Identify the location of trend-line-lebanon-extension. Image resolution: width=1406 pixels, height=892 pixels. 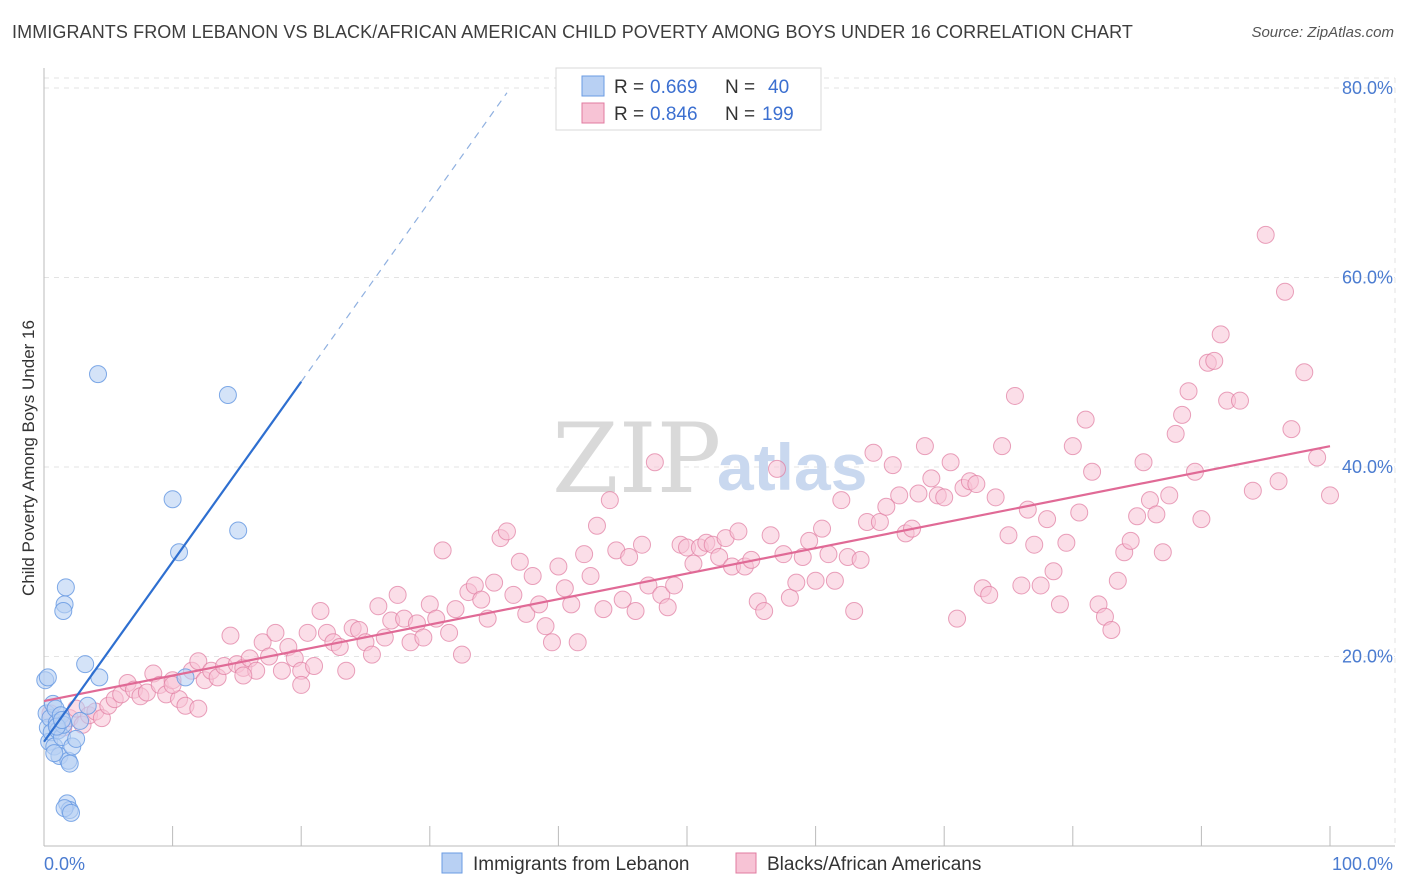
(404, 237).